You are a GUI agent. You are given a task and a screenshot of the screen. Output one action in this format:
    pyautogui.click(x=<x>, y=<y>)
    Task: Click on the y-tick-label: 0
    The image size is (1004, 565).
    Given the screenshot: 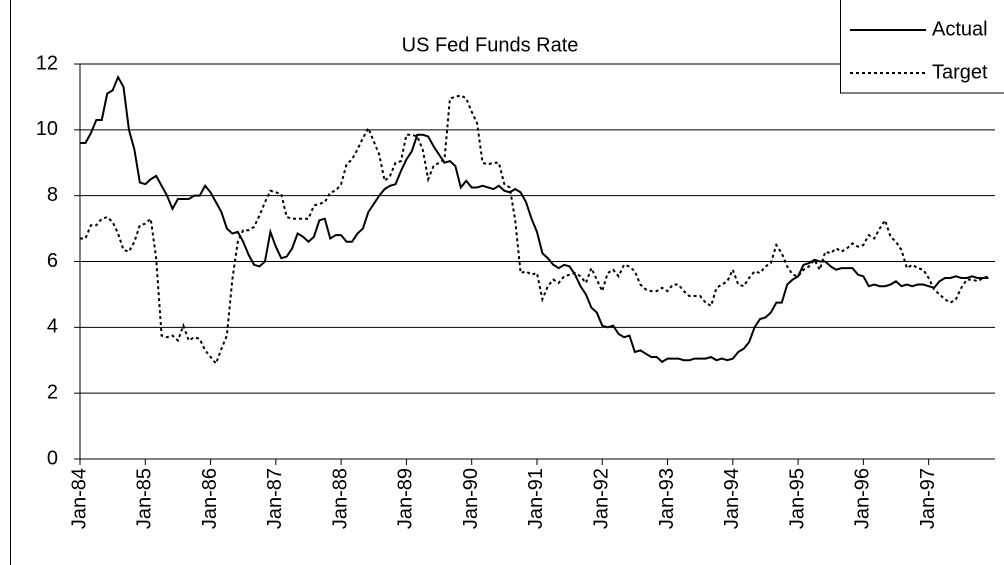 What is the action you would take?
    pyautogui.click(x=52, y=458)
    